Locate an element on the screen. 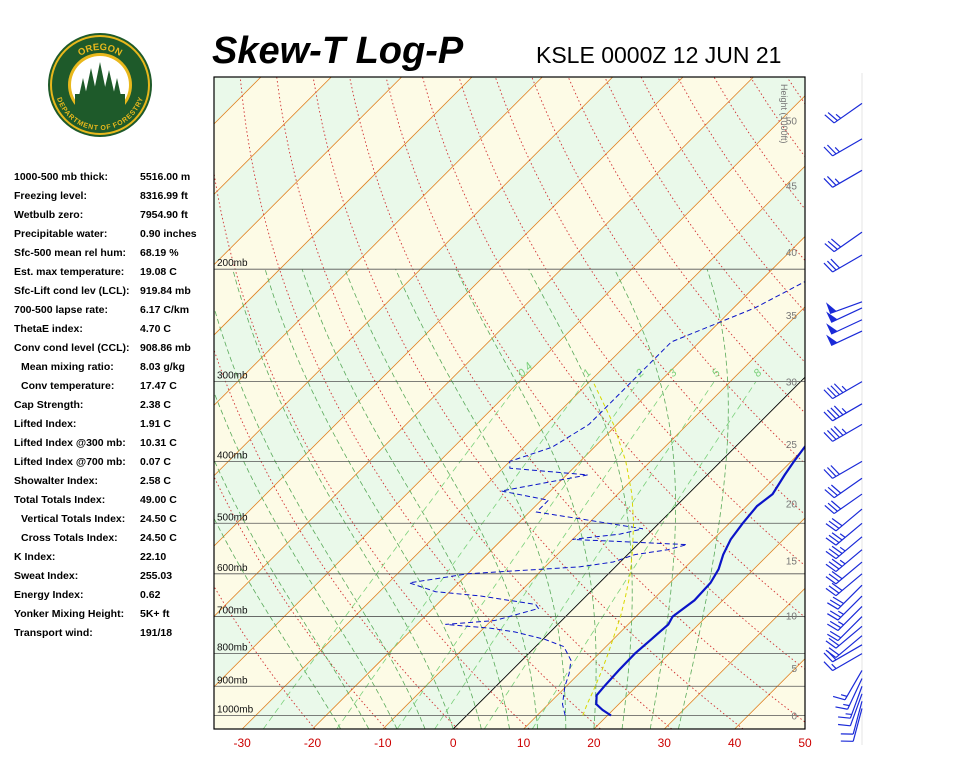 The height and width of the screenshot is (768, 960). index-label: Lifted Index @300 mb: is located at coordinates (70, 443).